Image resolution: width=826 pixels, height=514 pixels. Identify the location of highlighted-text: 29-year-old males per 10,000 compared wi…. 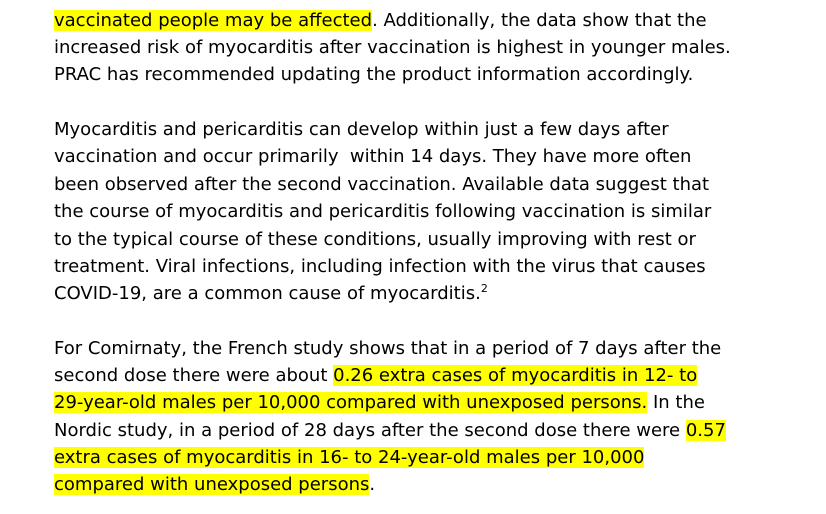
(351, 402).